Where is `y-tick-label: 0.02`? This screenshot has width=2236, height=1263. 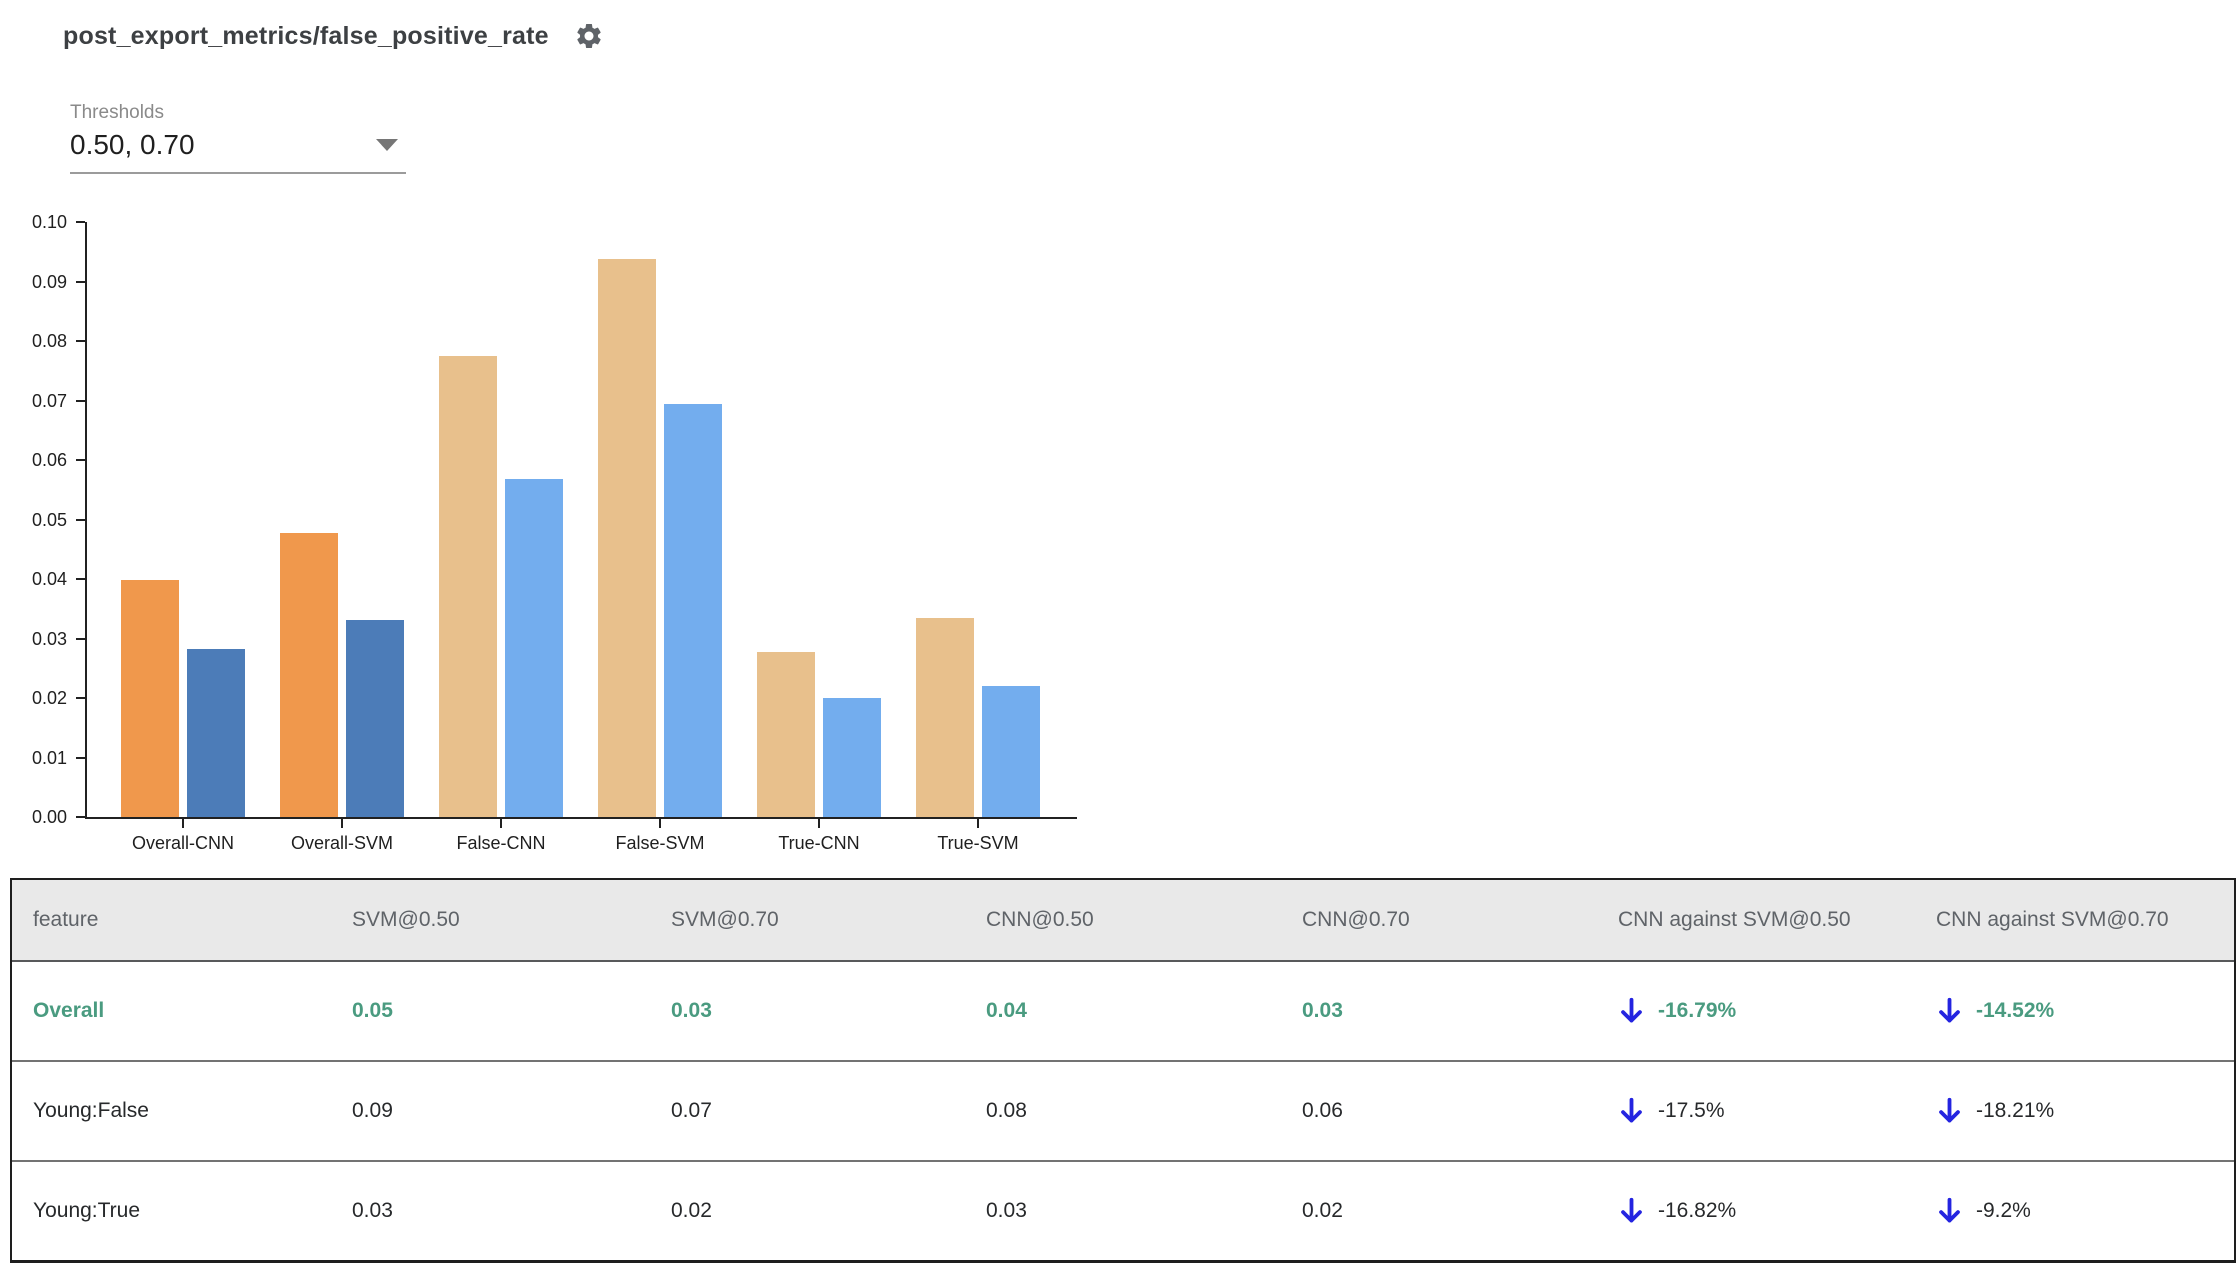 y-tick-label: 0.02 is located at coordinates (49, 698).